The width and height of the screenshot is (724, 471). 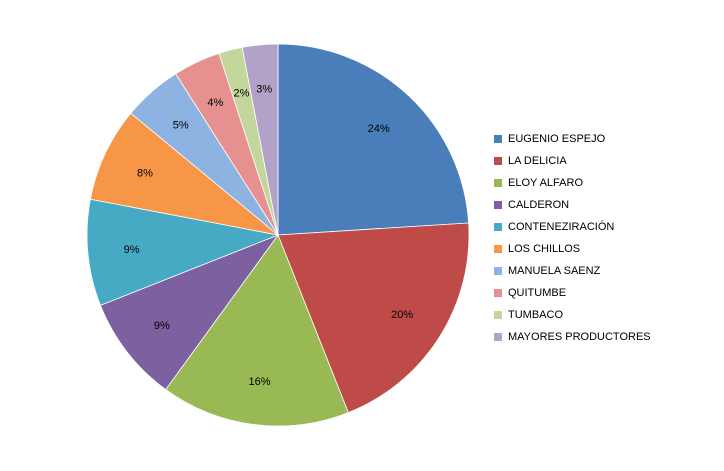 I want to click on data-label-6: 5%, so click(x=181, y=126).